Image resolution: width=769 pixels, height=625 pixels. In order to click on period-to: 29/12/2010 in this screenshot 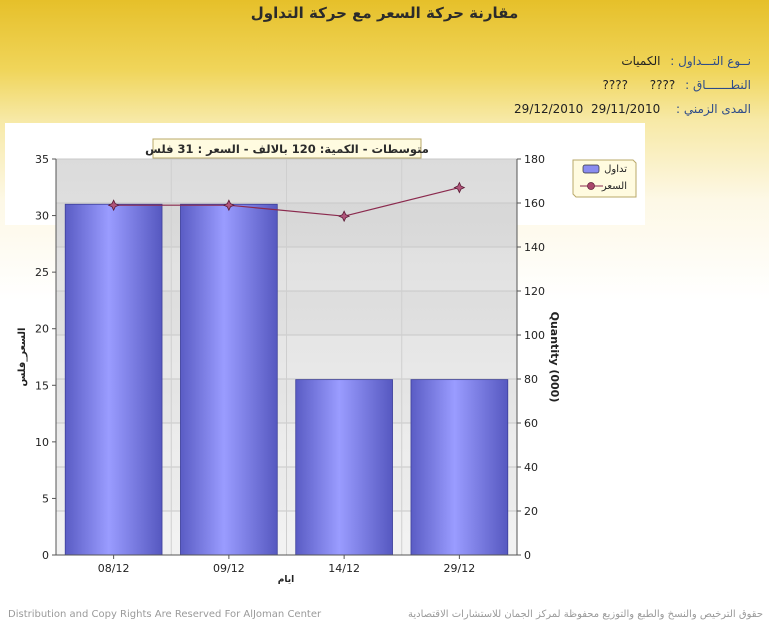, I will do `click(549, 109)`.